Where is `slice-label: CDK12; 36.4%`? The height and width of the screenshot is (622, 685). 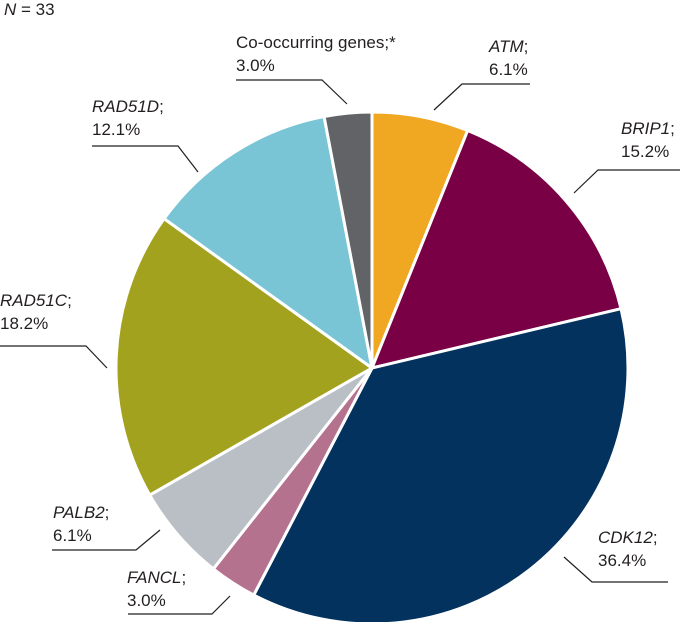 slice-label: CDK12; 36.4% is located at coordinates (628, 549).